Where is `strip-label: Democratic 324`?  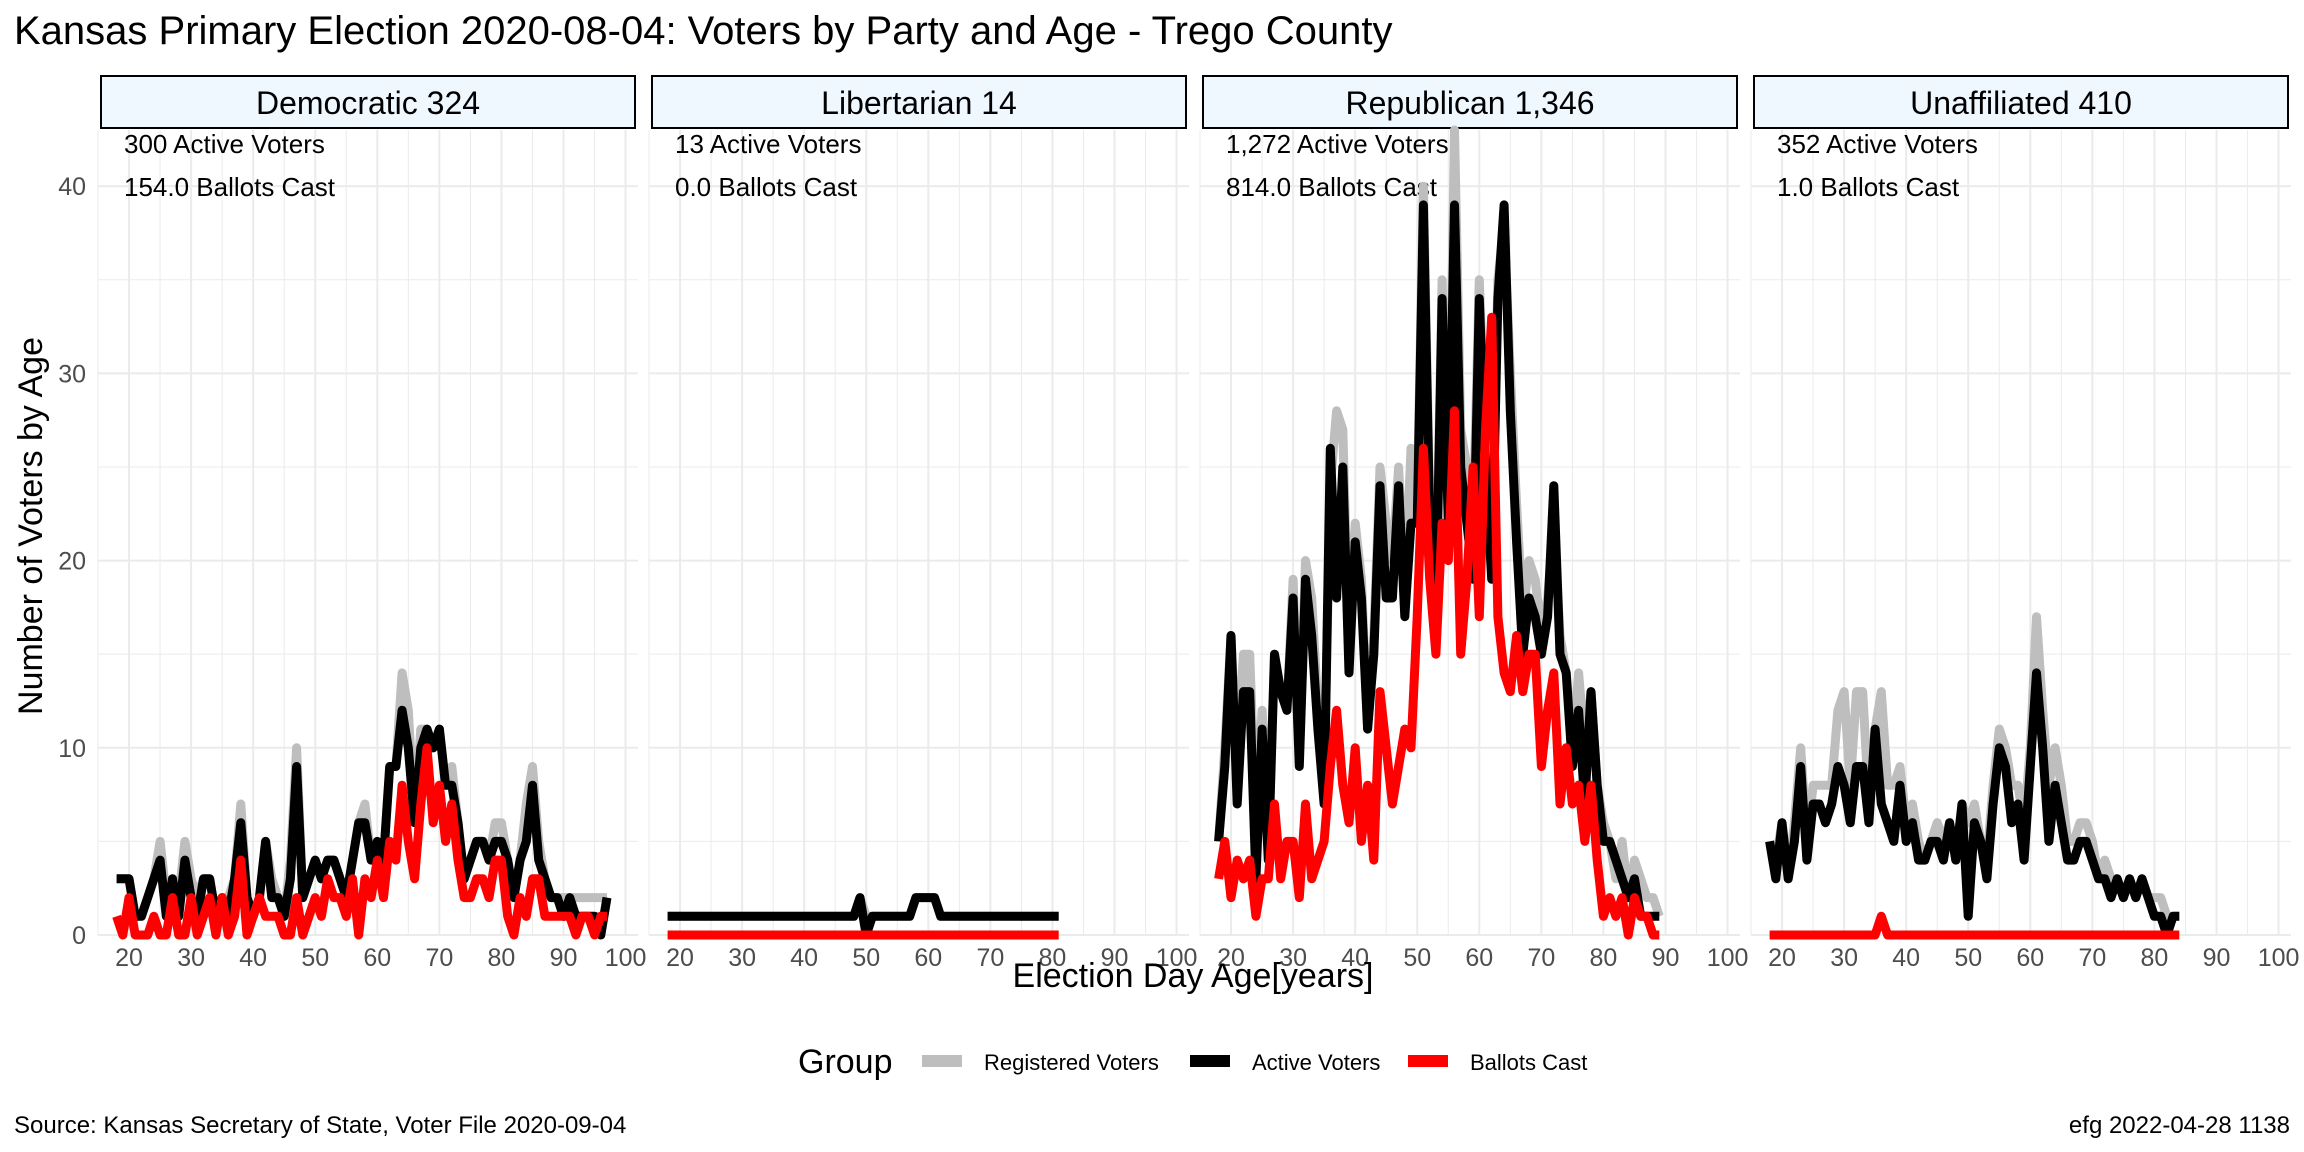 strip-label: Democratic 324 is located at coordinates (368, 103).